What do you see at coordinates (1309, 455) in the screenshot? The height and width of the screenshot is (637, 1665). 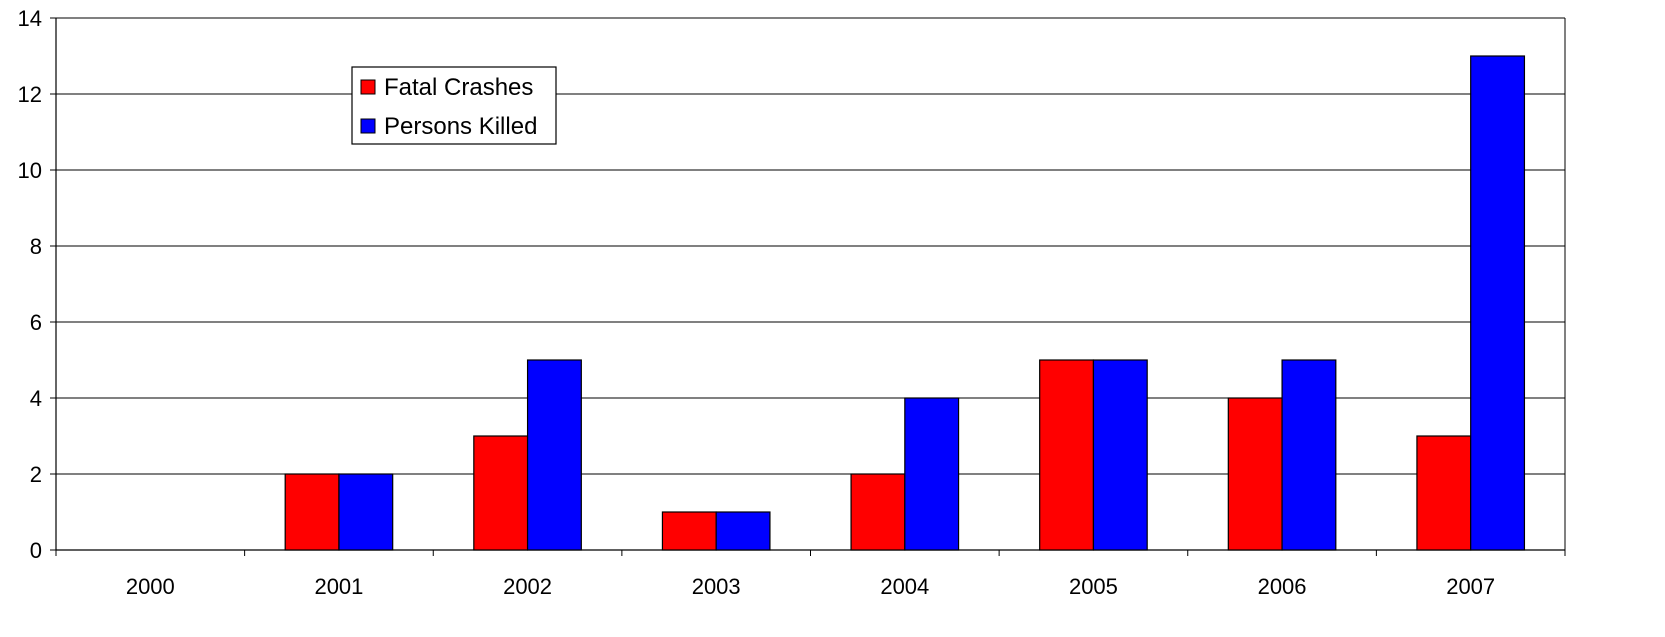 I see `bar-persons-killed-2006` at bounding box center [1309, 455].